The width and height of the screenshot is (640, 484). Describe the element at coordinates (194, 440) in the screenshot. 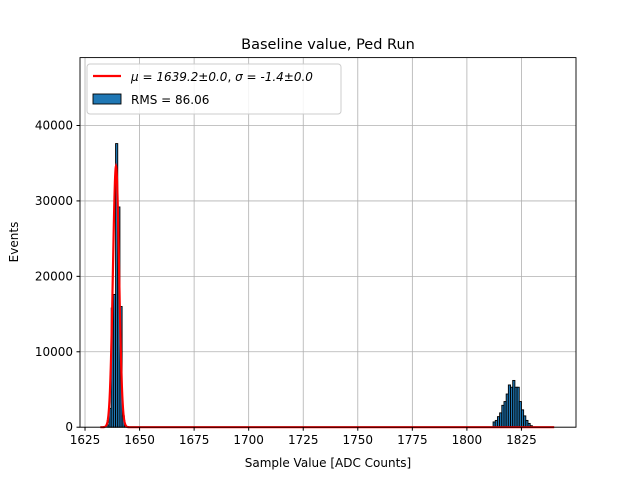

I see `x-tick-label: 1675` at that location.